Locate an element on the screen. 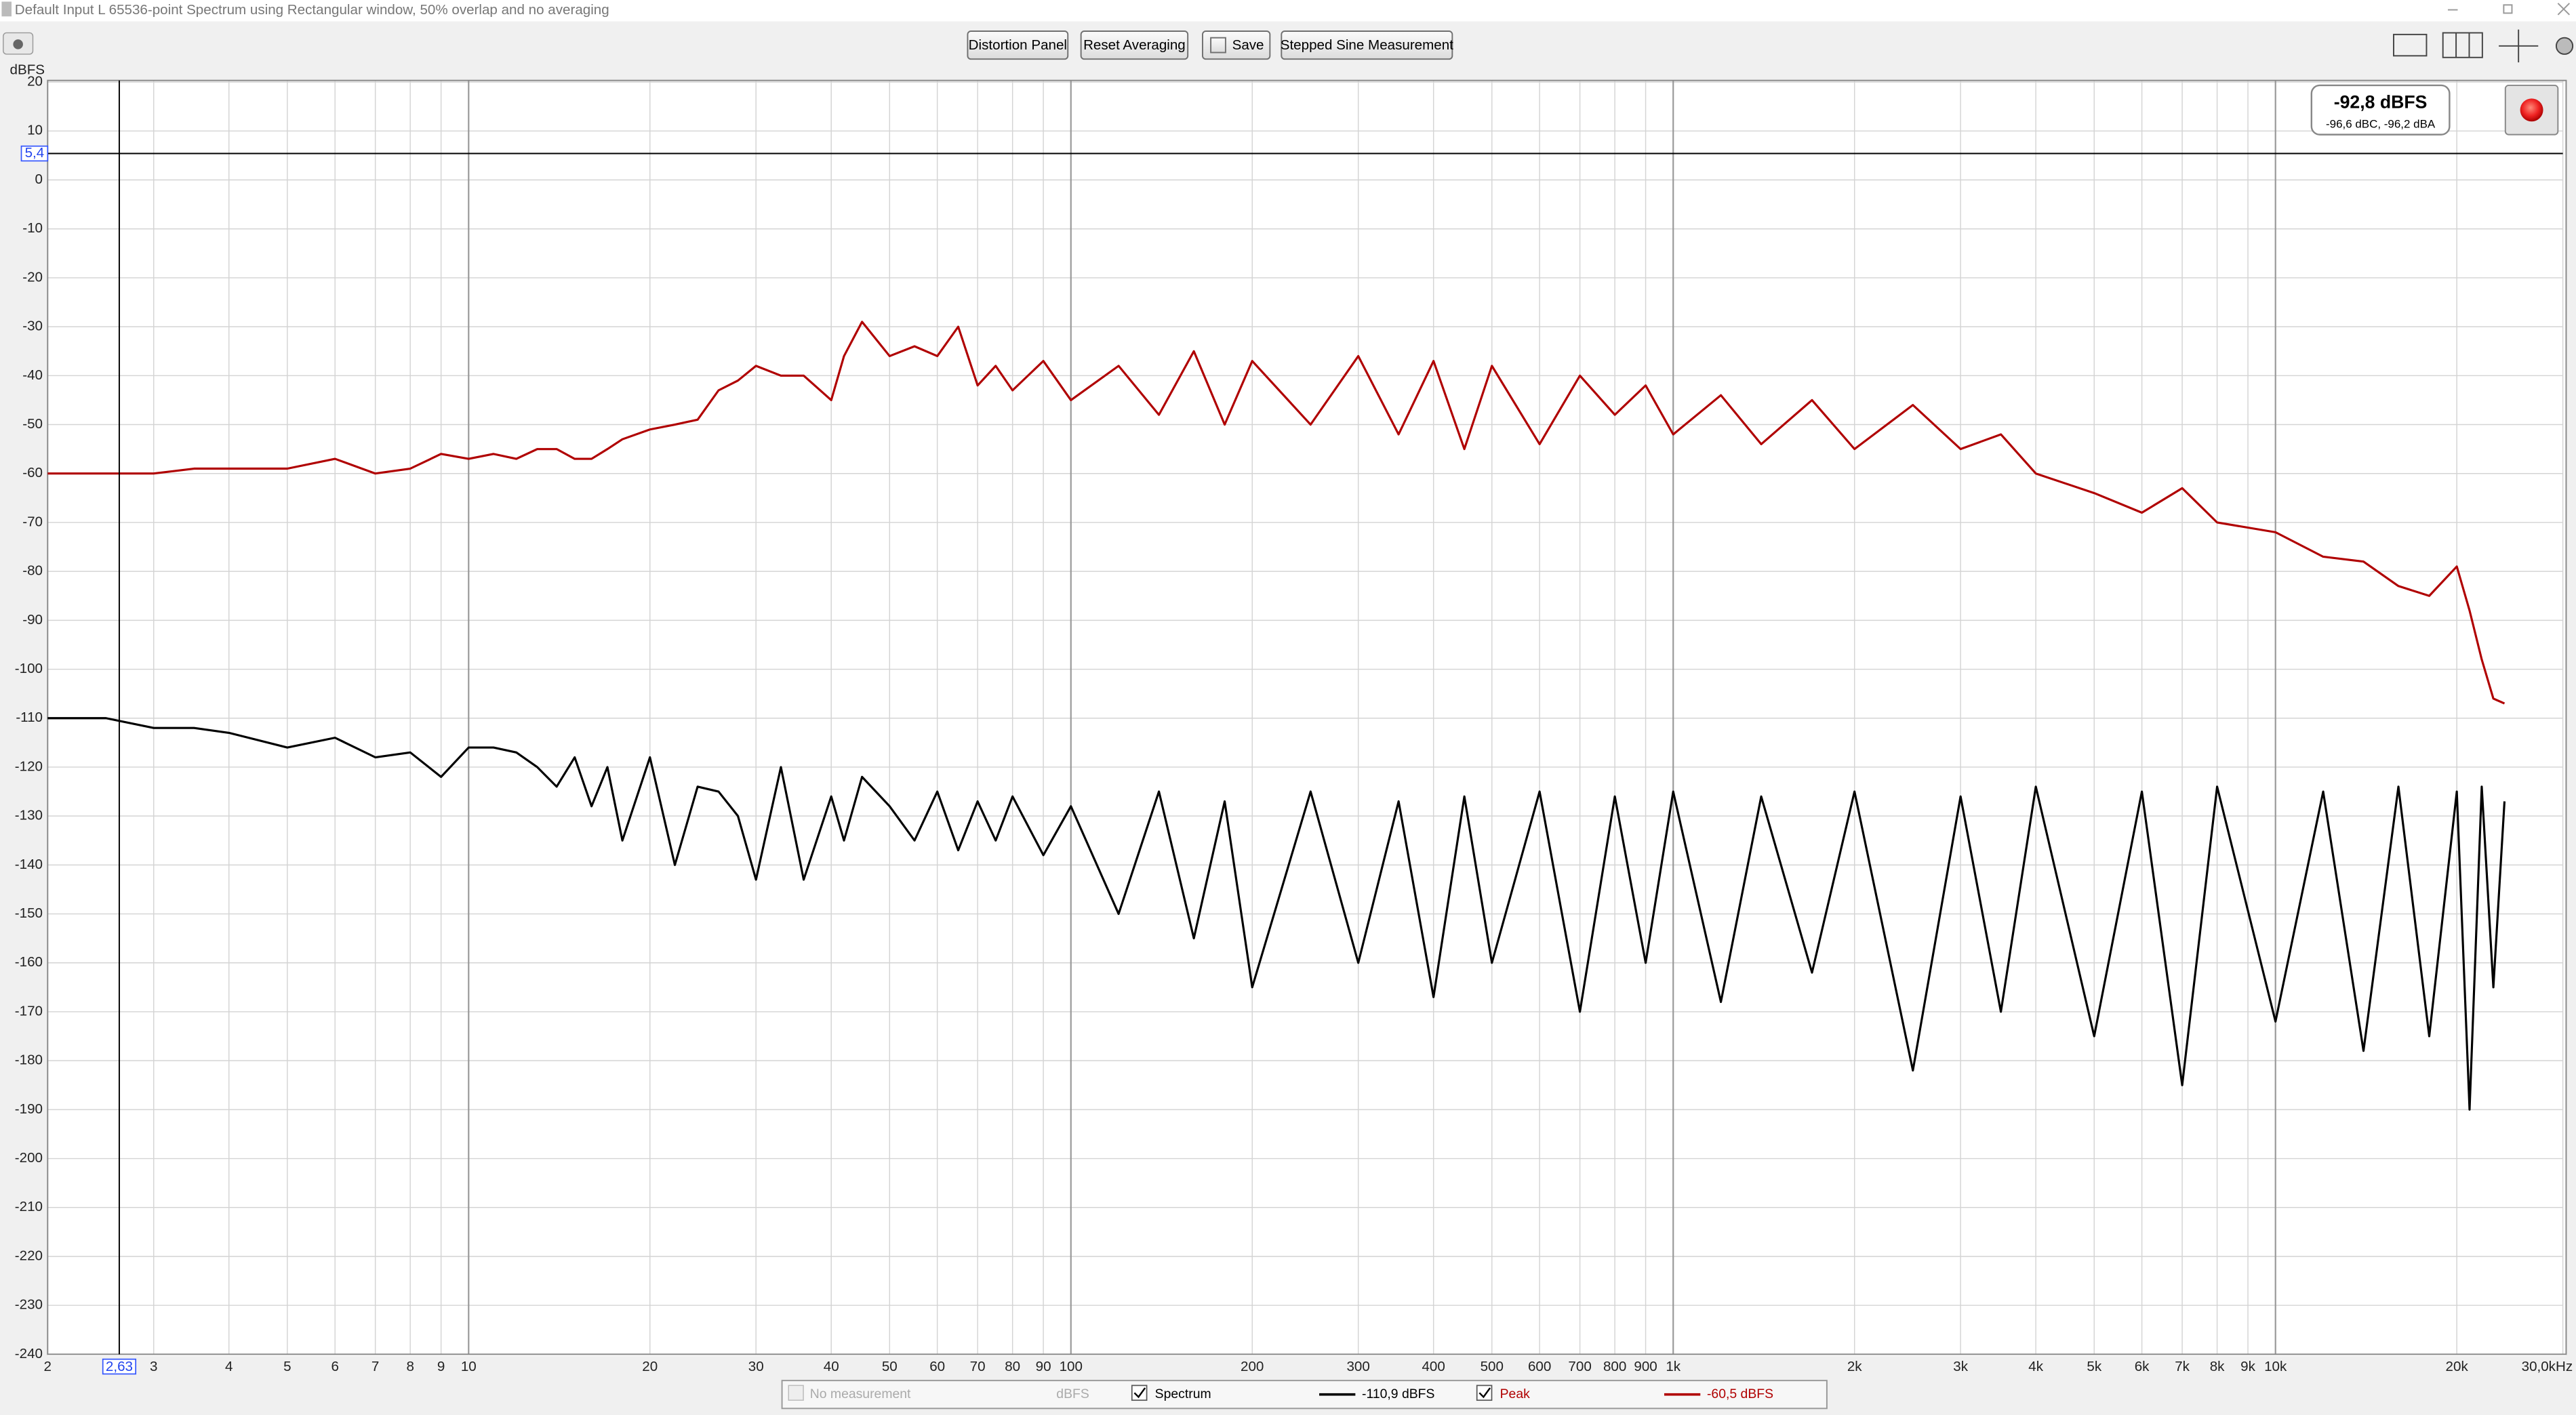 Image resolution: width=2576 pixels, height=1415 pixels. x-tick-label: 20k is located at coordinates (2457, 1366).